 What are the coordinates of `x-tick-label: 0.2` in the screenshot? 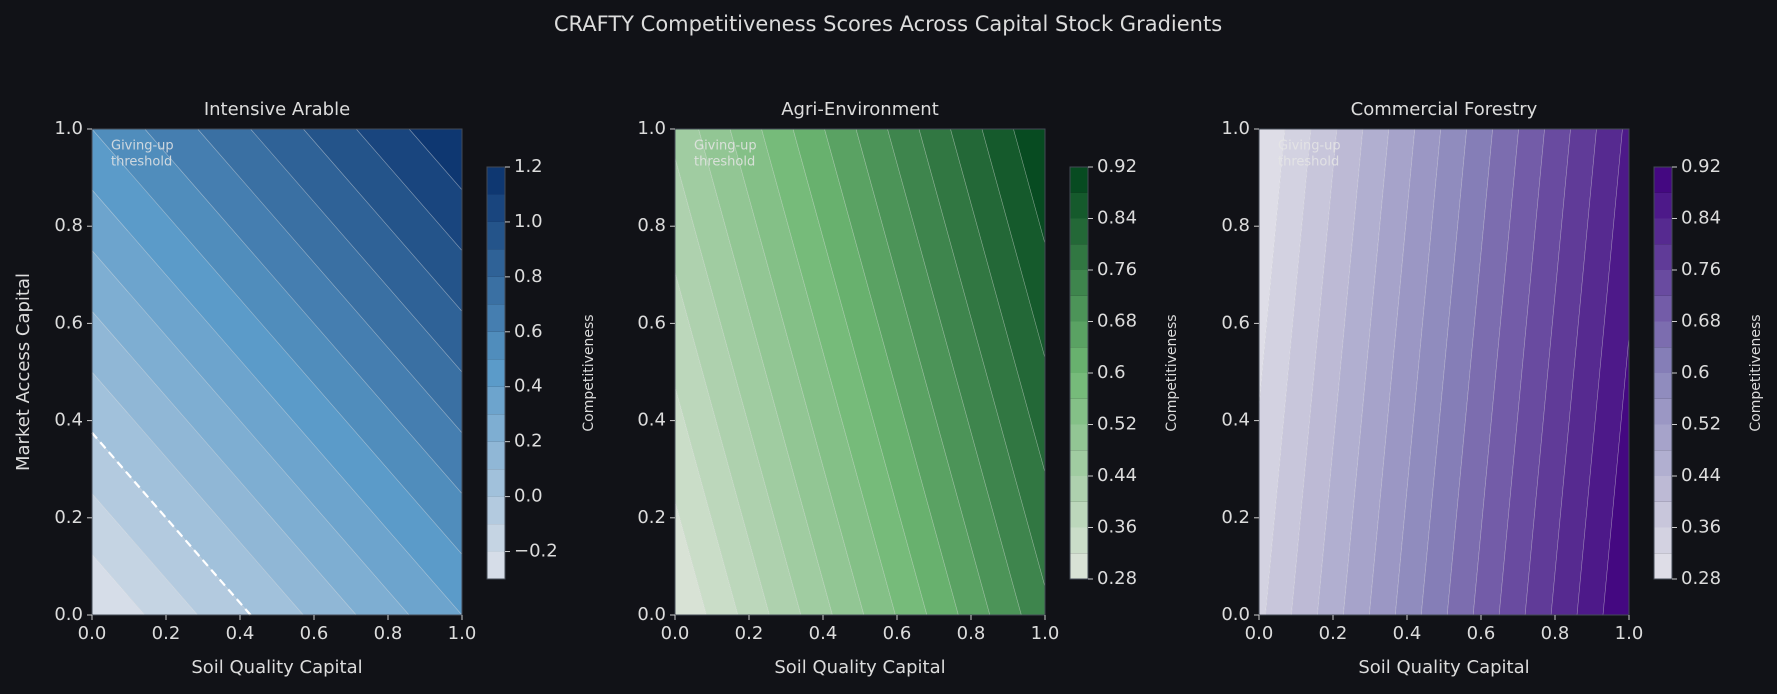 It's located at (749, 633).